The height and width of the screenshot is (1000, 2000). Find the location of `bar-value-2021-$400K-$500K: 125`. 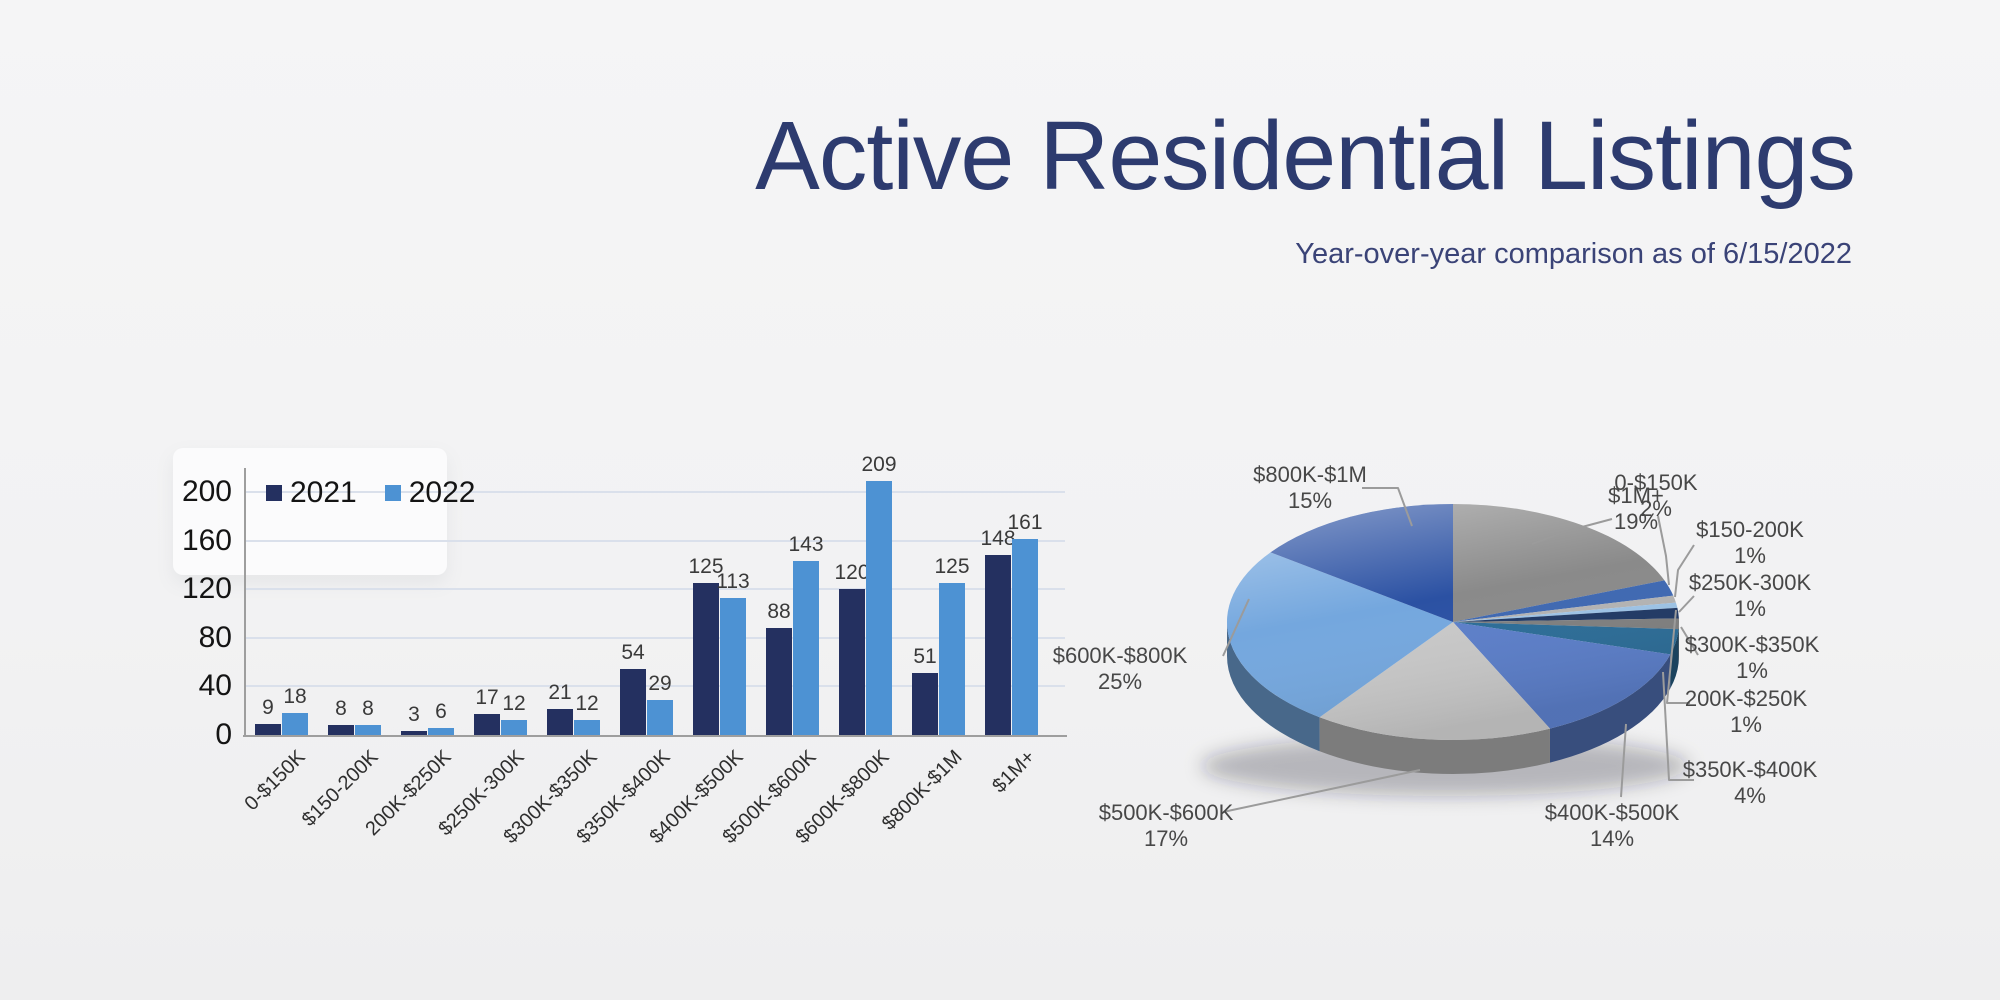

bar-value-2021-$400K-$500K: 125 is located at coordinates (706, 566).